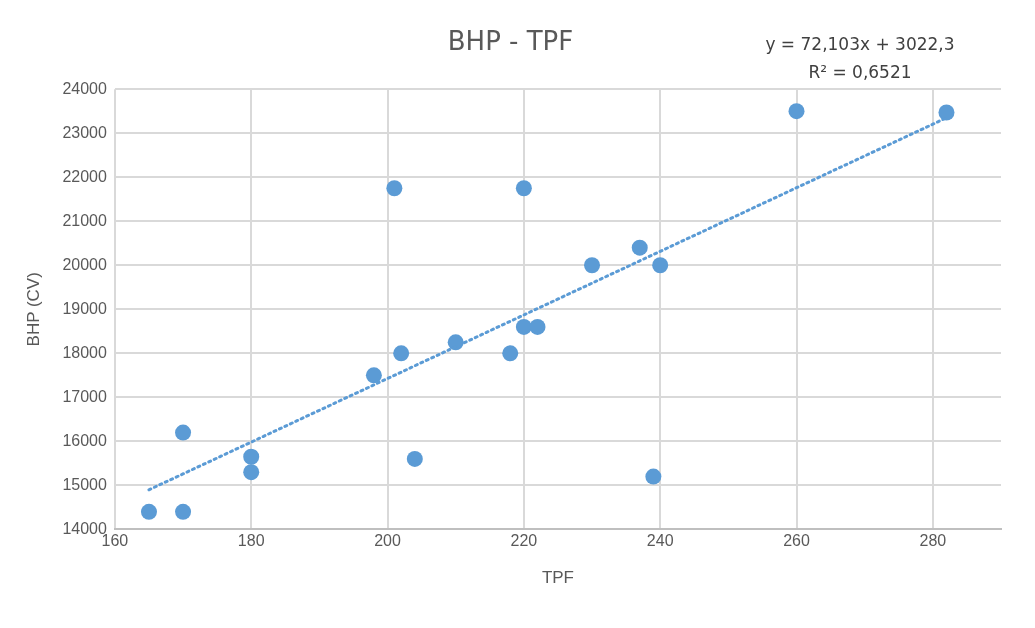 The width and height of the screenshot is (1035, 628). Describe the element at coordinates (84, 440) in the screenshot. I see `y-tick-label: 16000` at that location.